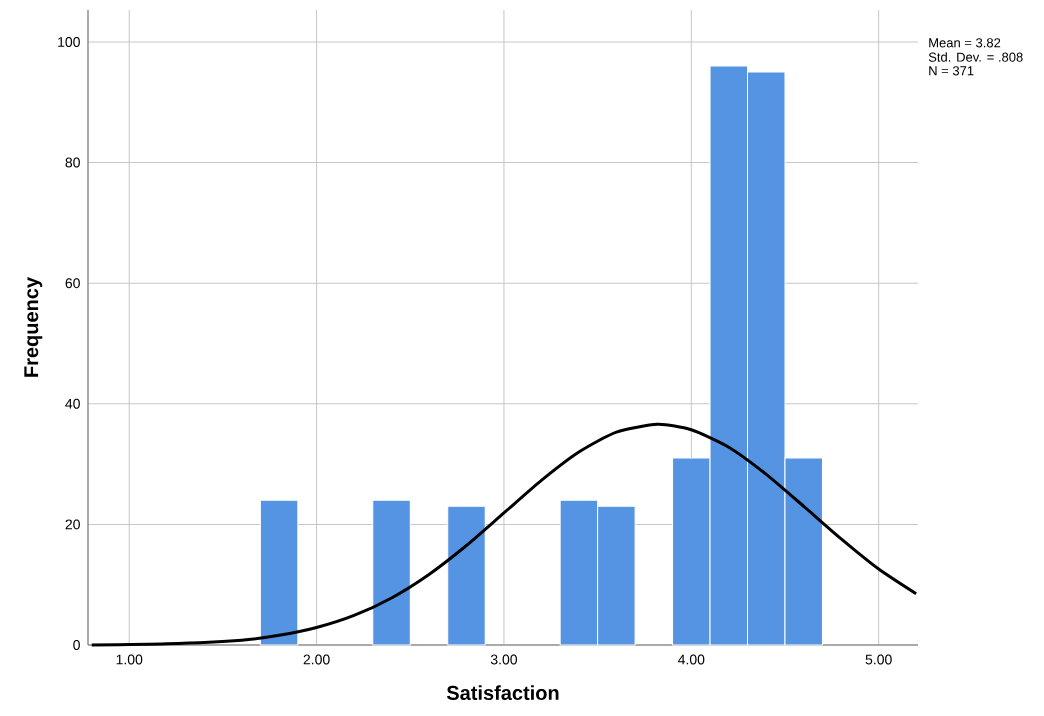  Describe the element at coordinates (129, 659) in the screenshot. I see `x-tick-label: 1.00` at that location.